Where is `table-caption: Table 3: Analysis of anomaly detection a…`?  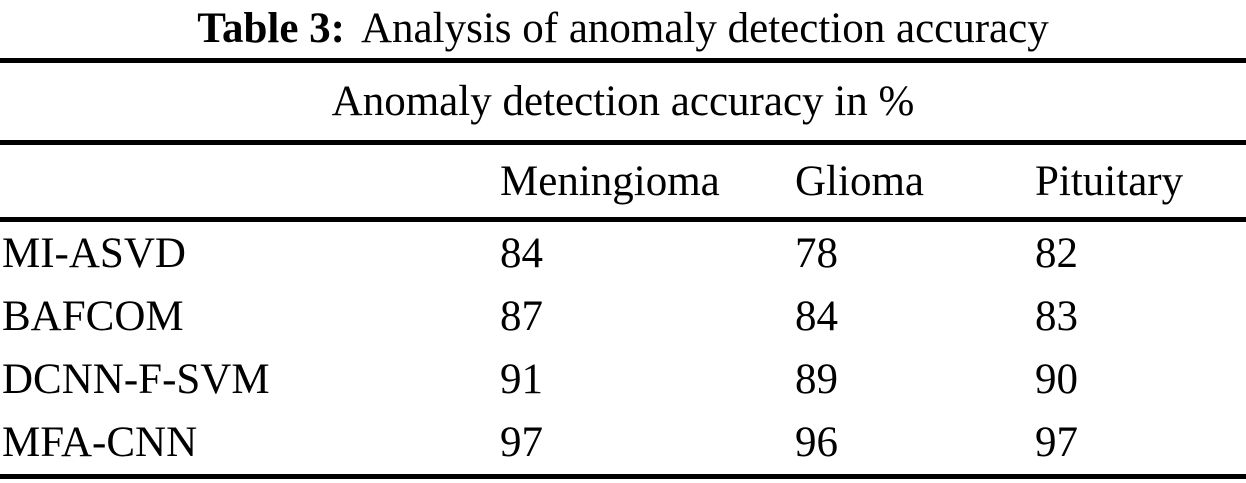
table-caption: Table 3: Analysis of anomaly detection a… is located at coordinates (623, 29).